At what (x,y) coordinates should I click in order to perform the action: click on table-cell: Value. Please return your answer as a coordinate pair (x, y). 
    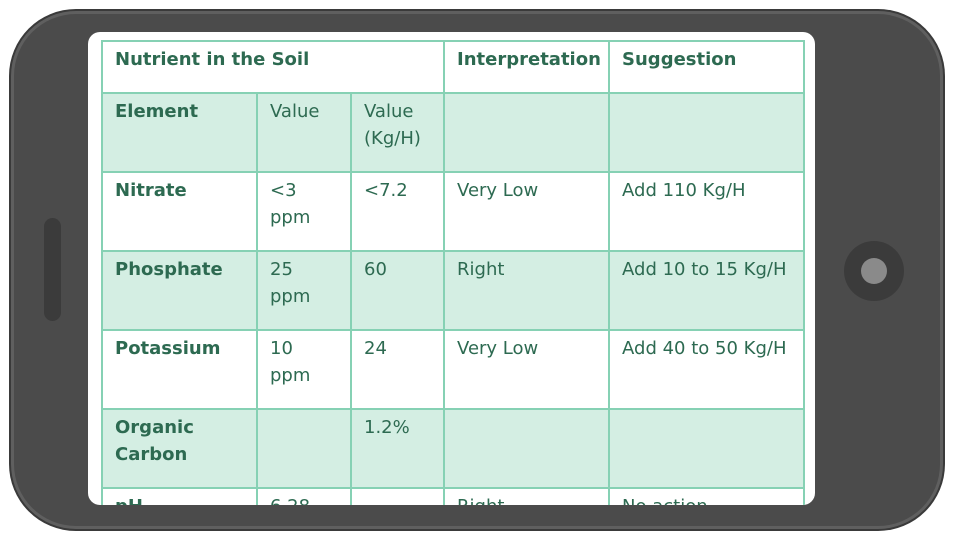
    Looking at the image, I should click on (304, 132).